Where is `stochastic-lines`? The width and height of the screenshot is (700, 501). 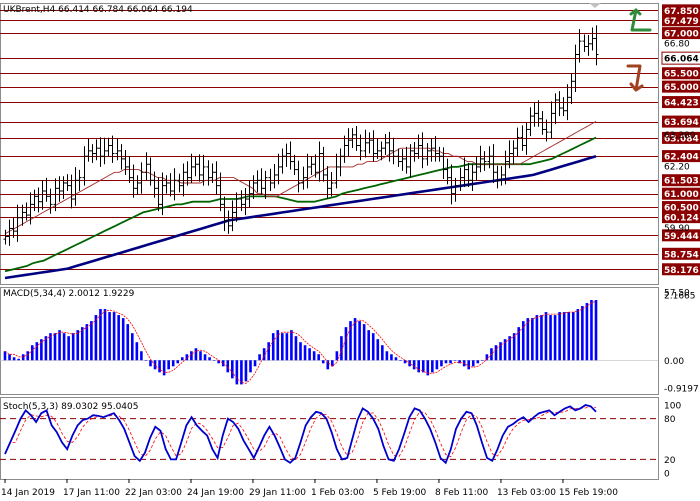 stochastic-lines is located at coordinates (329, 434).